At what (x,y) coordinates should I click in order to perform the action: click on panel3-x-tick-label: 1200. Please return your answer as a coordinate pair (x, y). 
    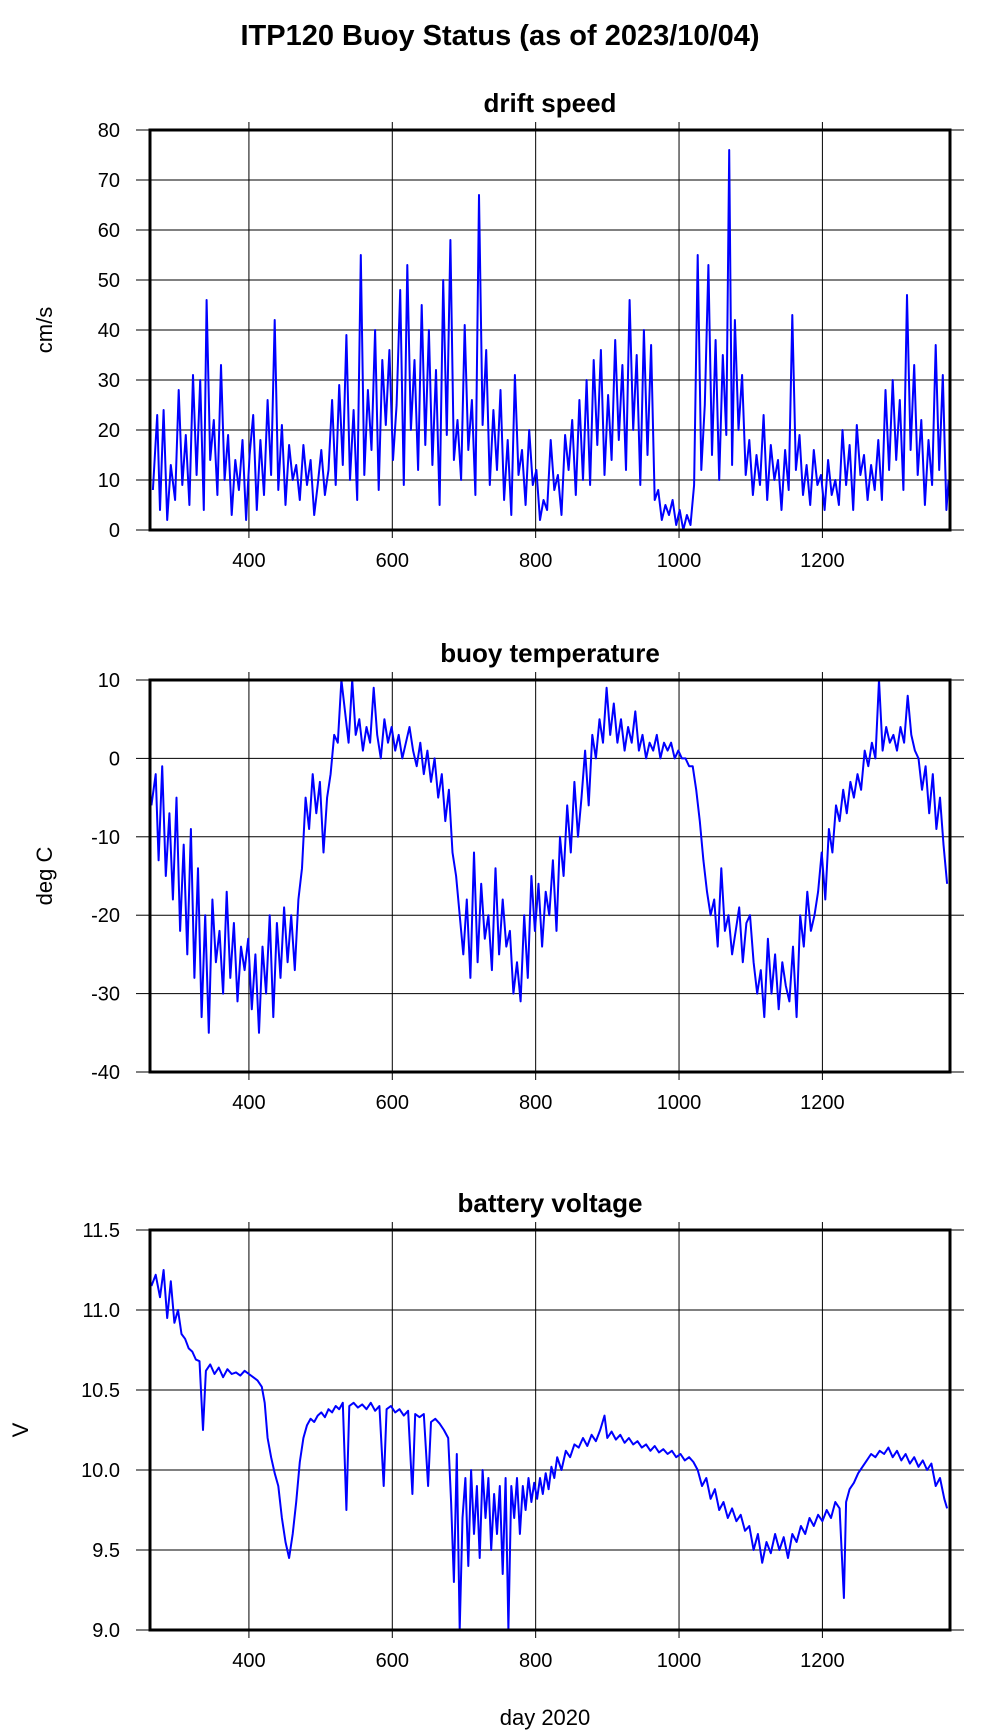
    Looking at the image, I should click on (822, 1661).